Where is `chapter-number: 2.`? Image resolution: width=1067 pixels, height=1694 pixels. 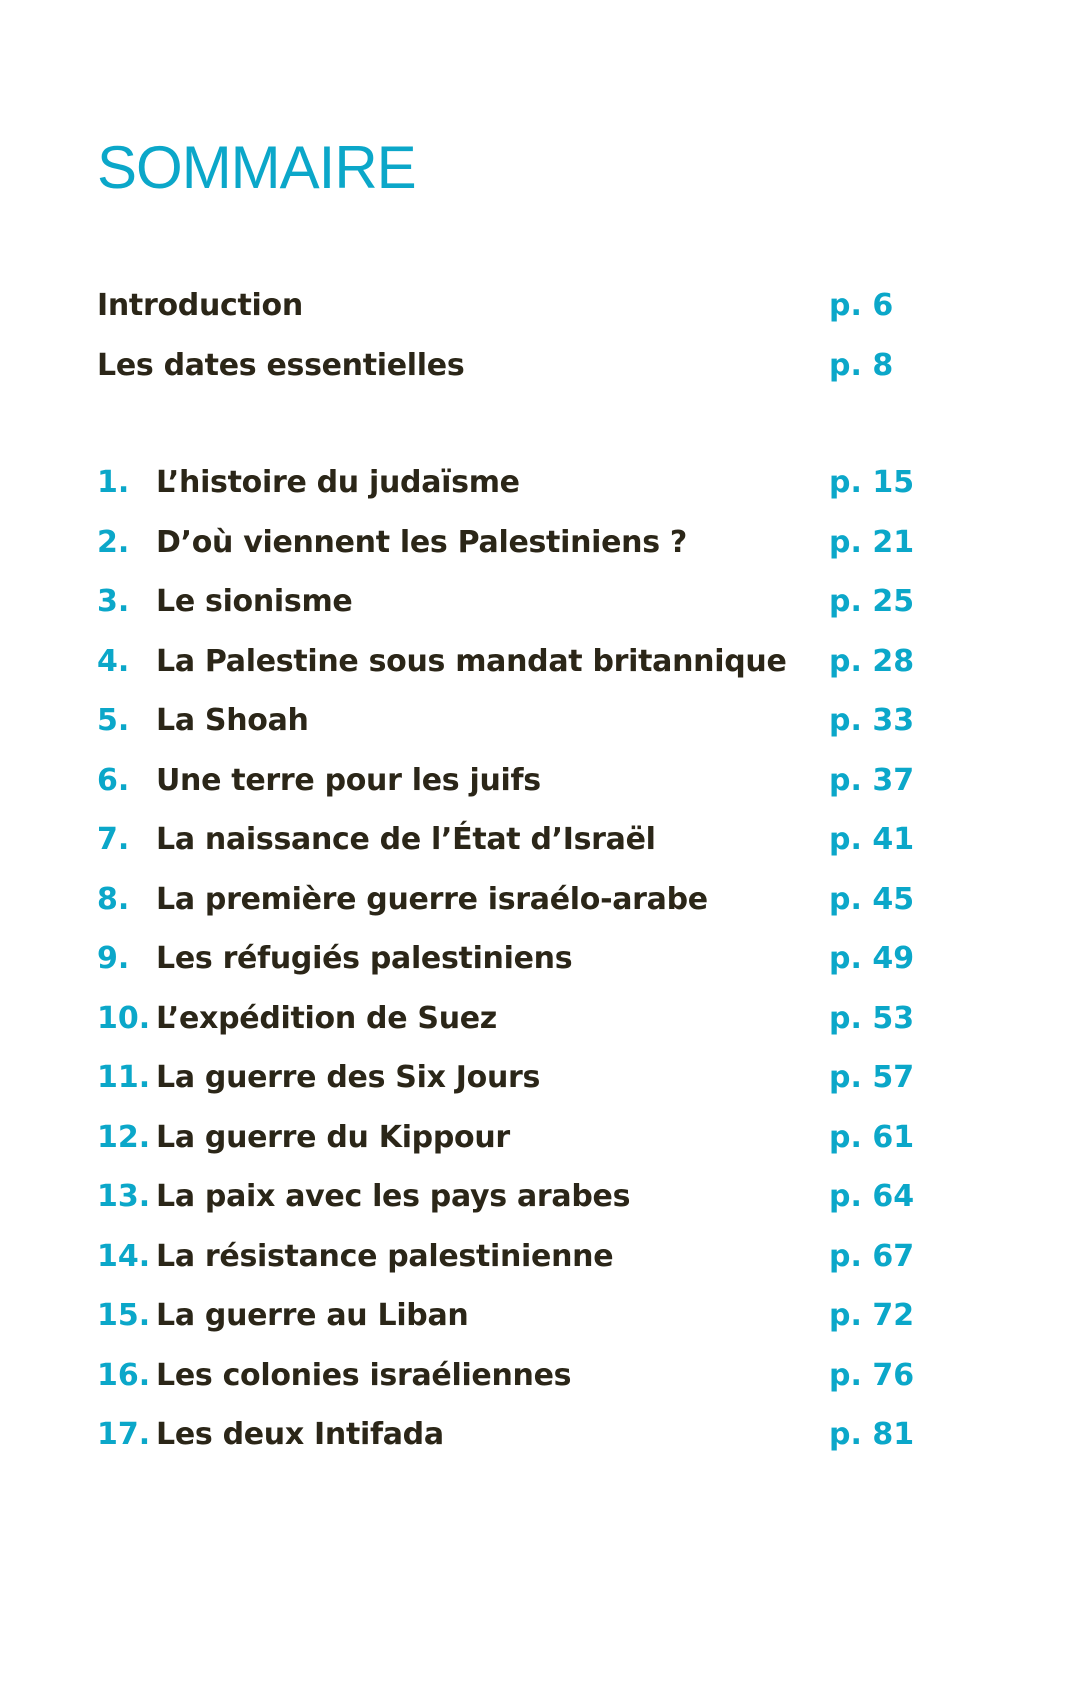 chapter-number: 2. is located at coordinates (113, 542).